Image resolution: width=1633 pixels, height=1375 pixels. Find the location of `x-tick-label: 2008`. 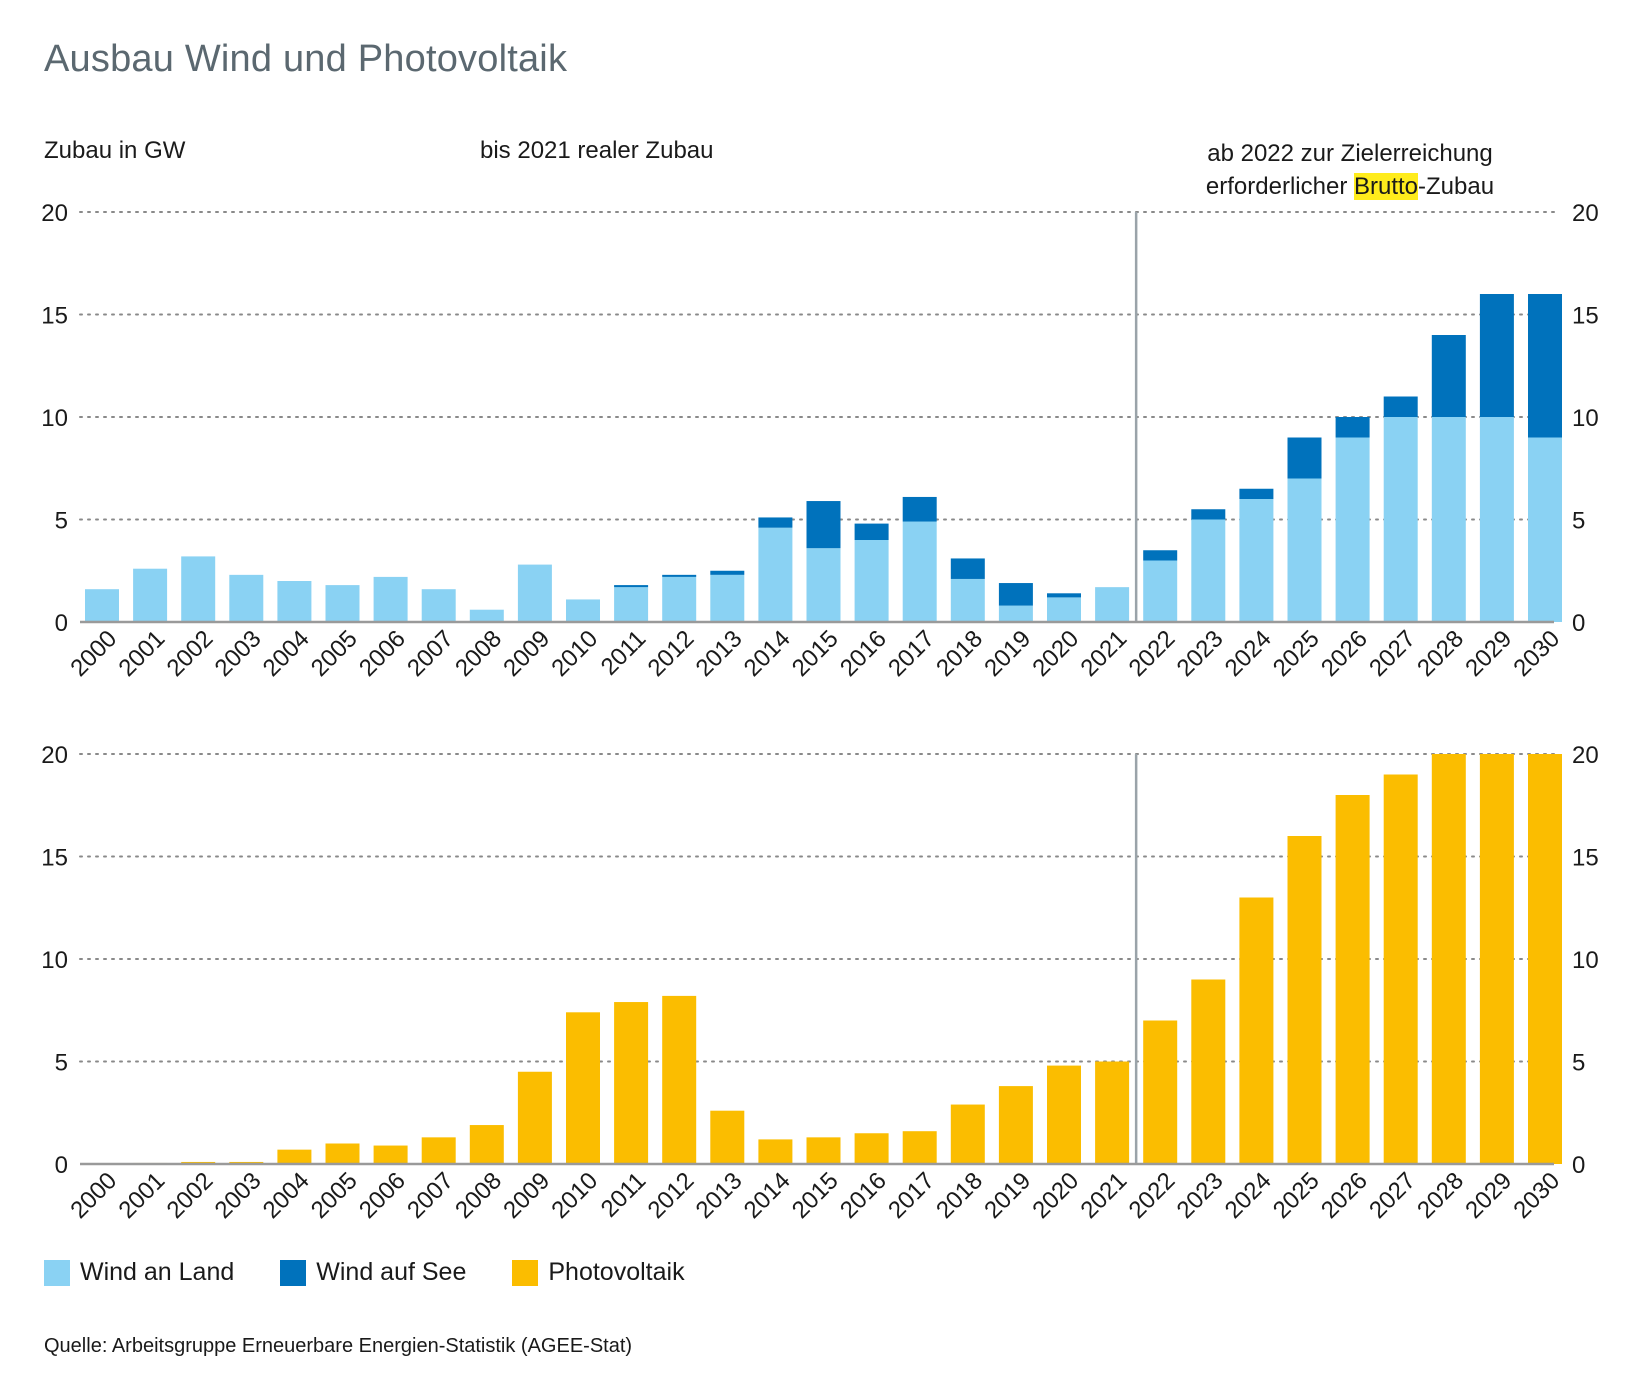

x-tick-label: 2008 is located at coordinates (478, 653).